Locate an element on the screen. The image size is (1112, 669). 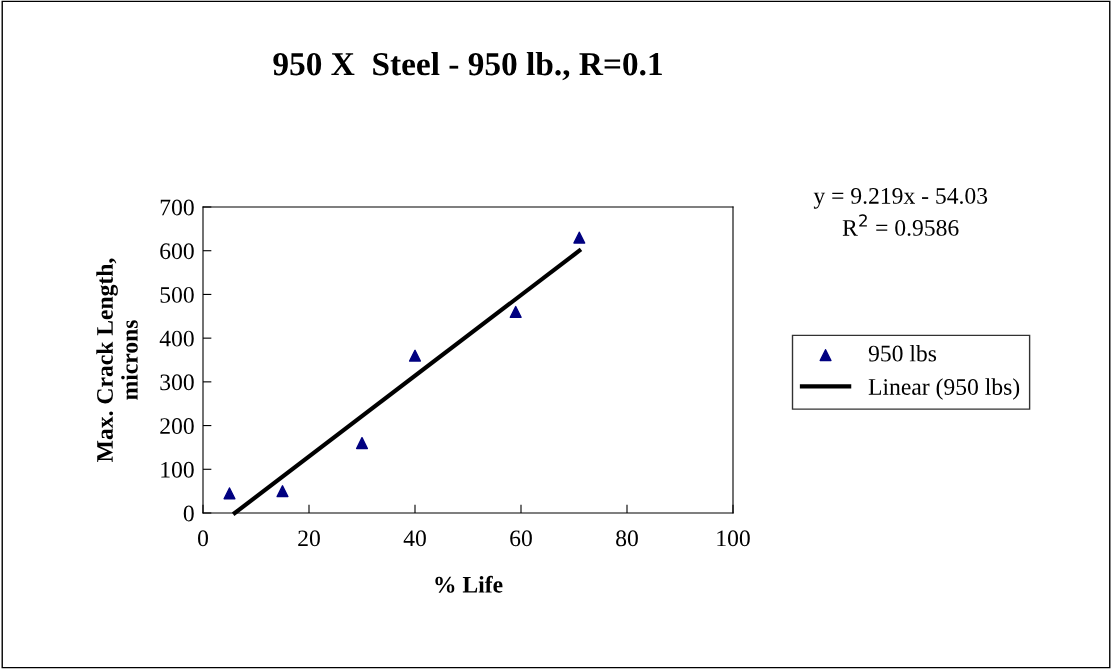
y-axis-title: Max. Crack Length, microns is located at coordinates (117, 360).